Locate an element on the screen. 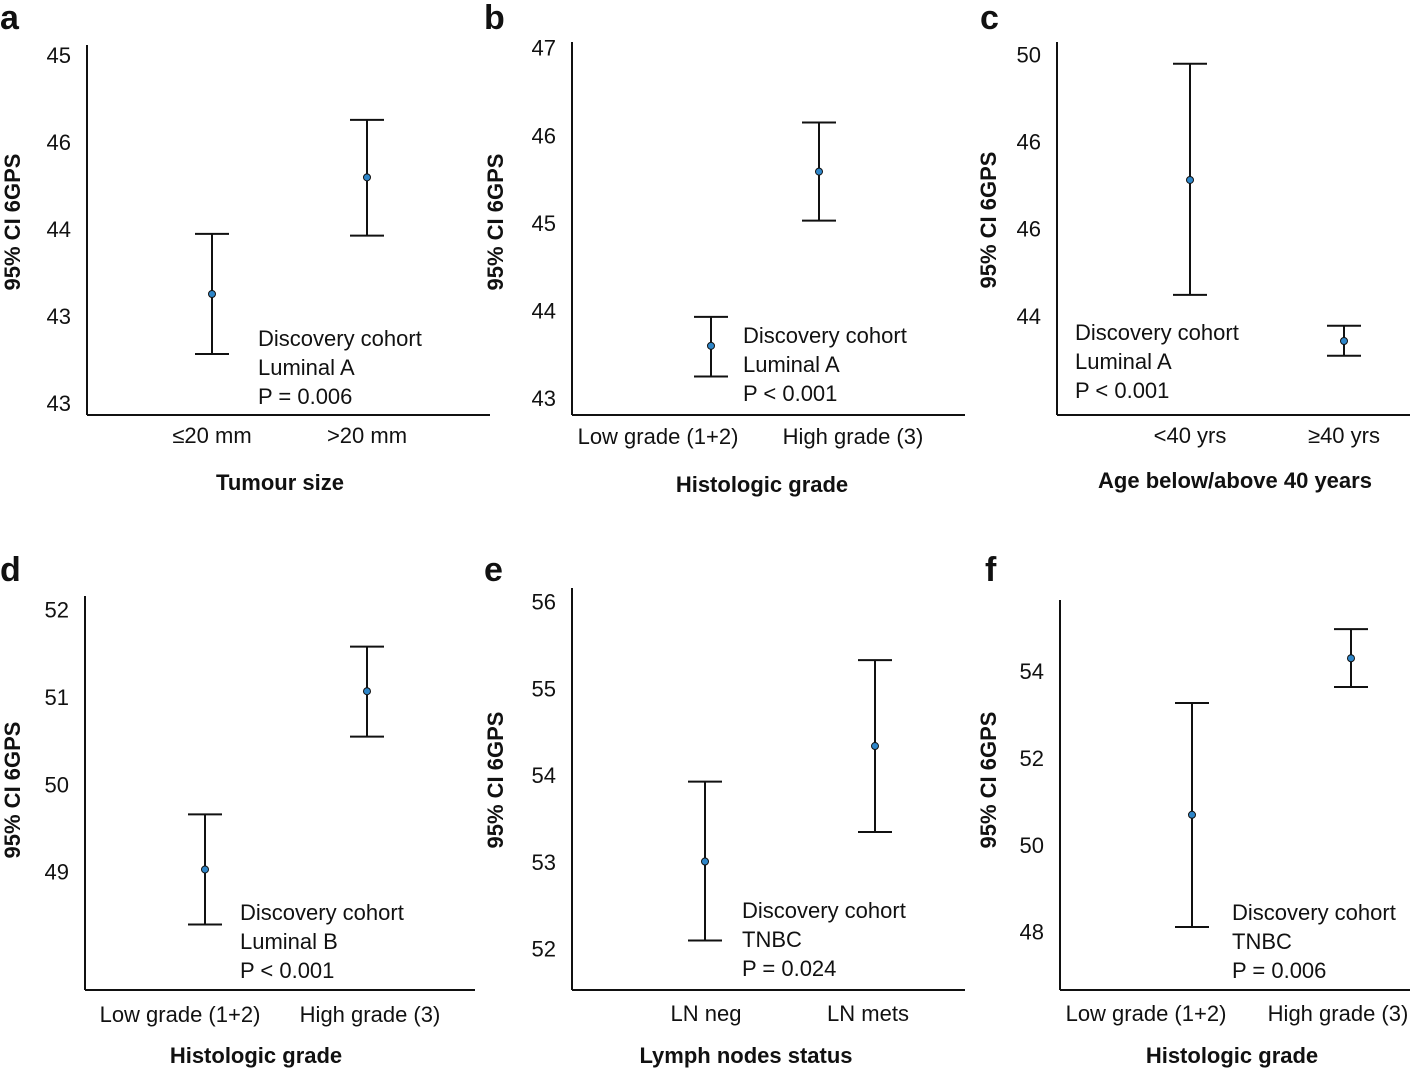  panel-letter: b is located at coordinates (494, 18).